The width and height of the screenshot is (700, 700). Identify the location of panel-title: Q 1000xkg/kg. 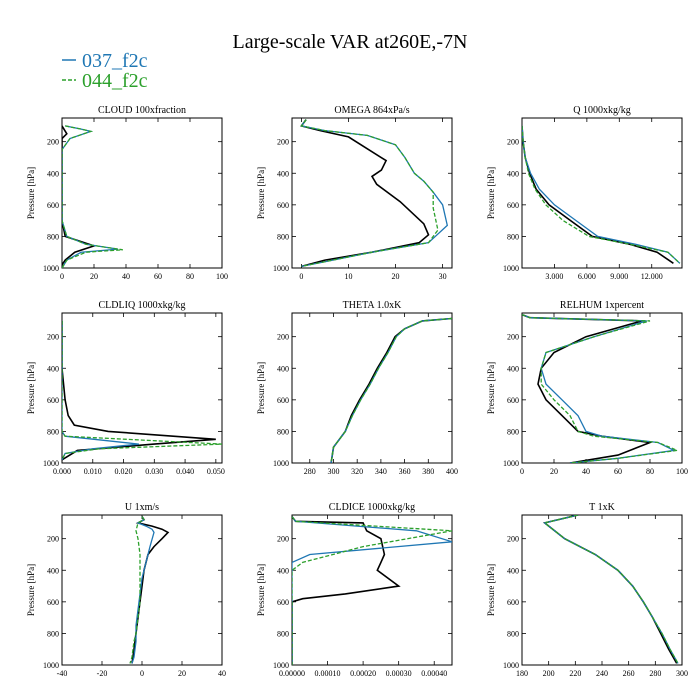
(602, 110).